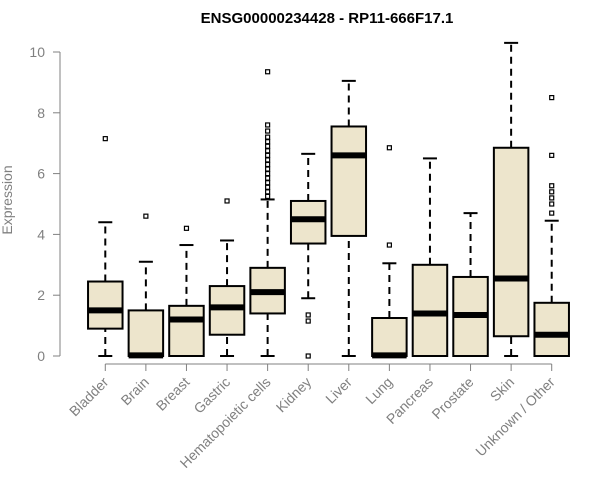 The image size is (600, 500). Describe the element at coordinates (294, 395) in the screenshot. I see `x-category-label: Kidney` at that location.